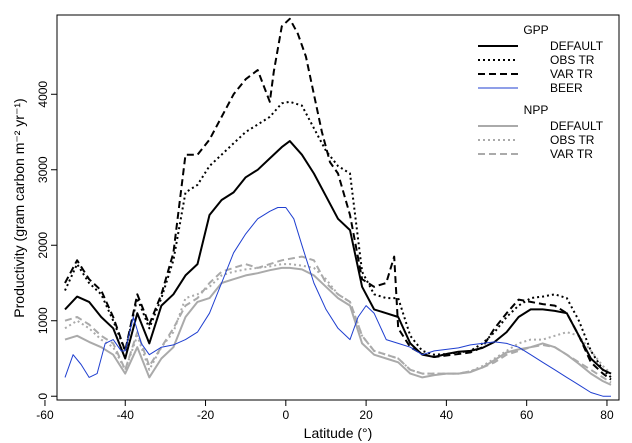  What do you see at coordinates (338, 433) in the screenshot?
I see `x-axis-label: Latitude (°)` at bounding box center [338, 433].